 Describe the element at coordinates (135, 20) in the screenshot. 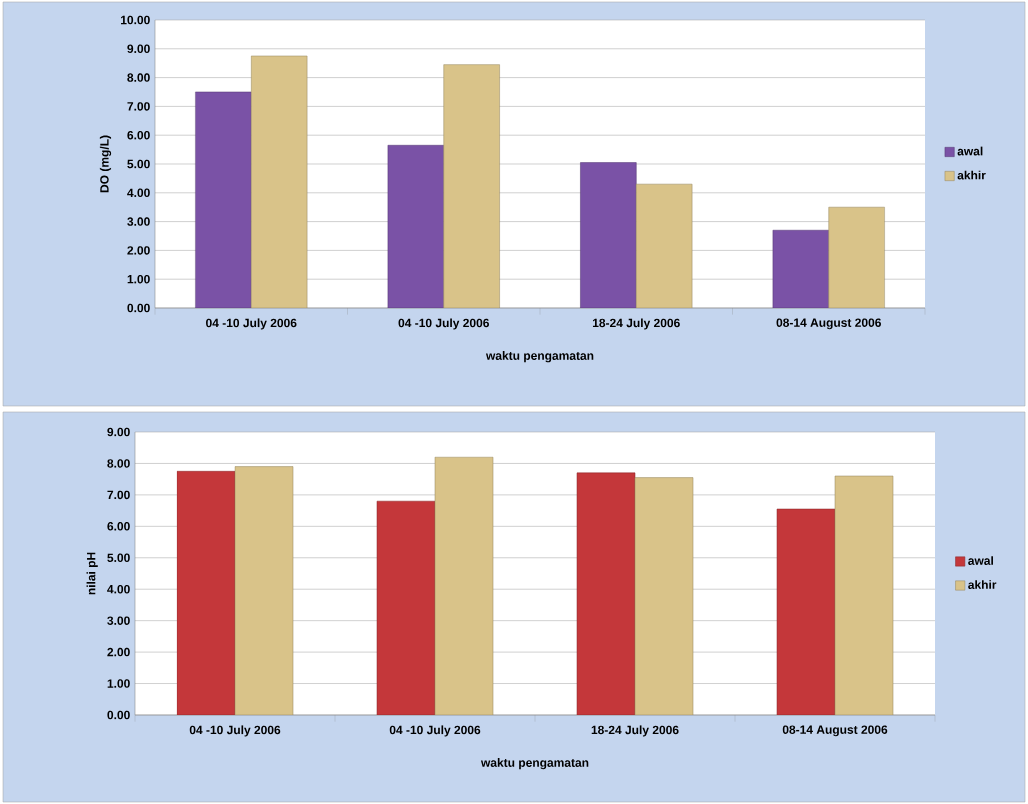

I see `y-tick-label: 10.00` at that location.